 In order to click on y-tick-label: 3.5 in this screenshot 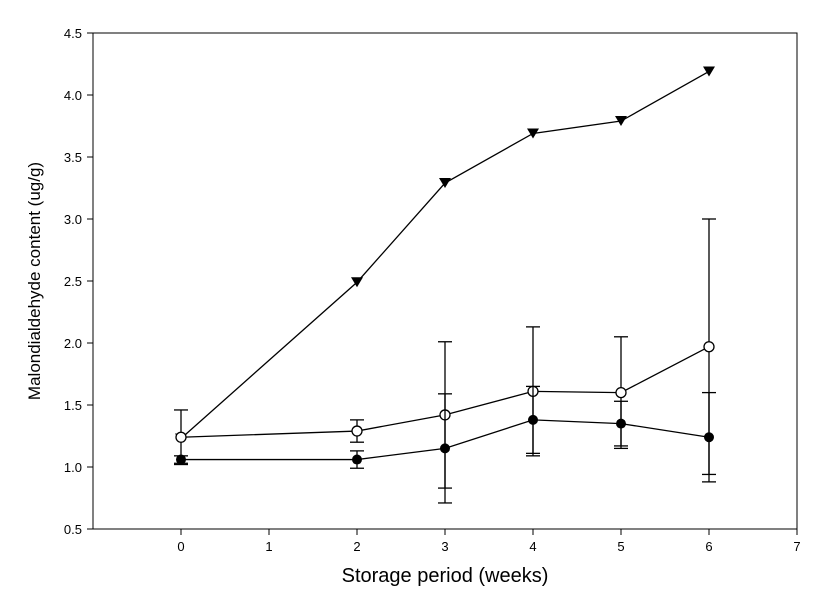, I will do `click(73, 157)`.